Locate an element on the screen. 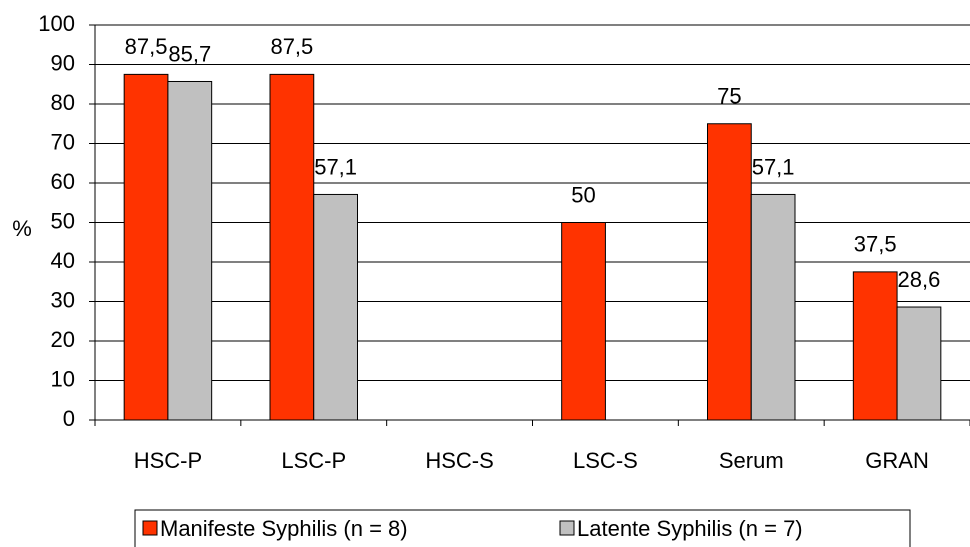 This screenshot has height=547, width=970. x-tick-label: LSC-S is located at coordinates (605, 460).